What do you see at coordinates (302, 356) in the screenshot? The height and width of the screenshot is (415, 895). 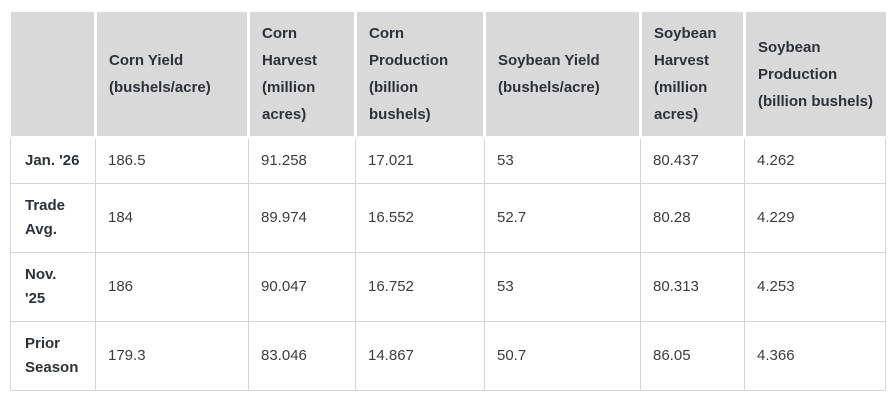 I see `table-cell: 83.046` at bounding box center [302, 356].